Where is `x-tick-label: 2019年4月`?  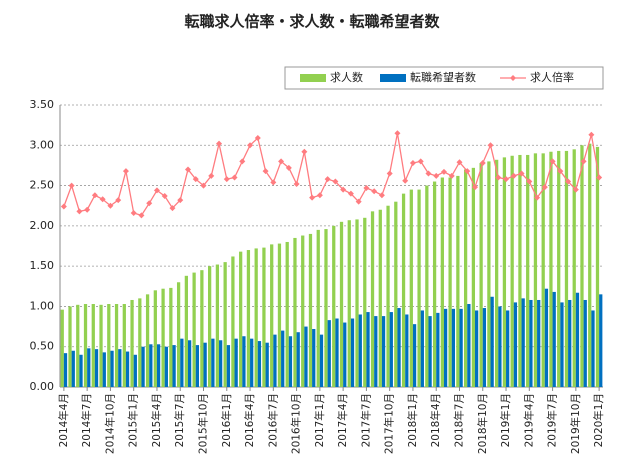
x-tick-label: 2019年4月 is located at coordinates (528, 420).